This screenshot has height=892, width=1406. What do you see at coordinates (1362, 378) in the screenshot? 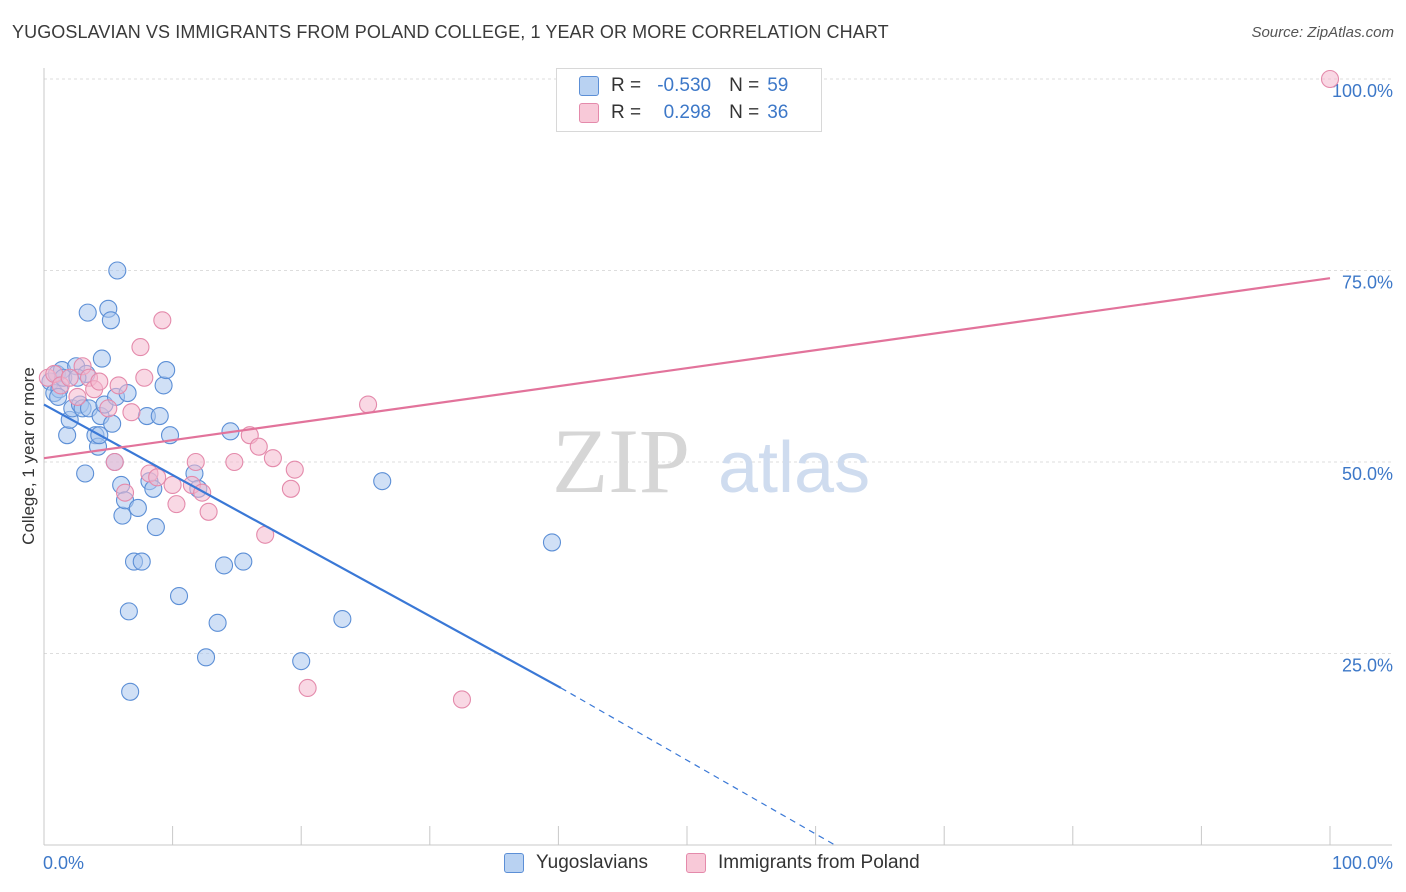
I see `y-tick-labels: 25.0% 50.0% 75.0% 100.0%` at bounding box center [1362, 378].